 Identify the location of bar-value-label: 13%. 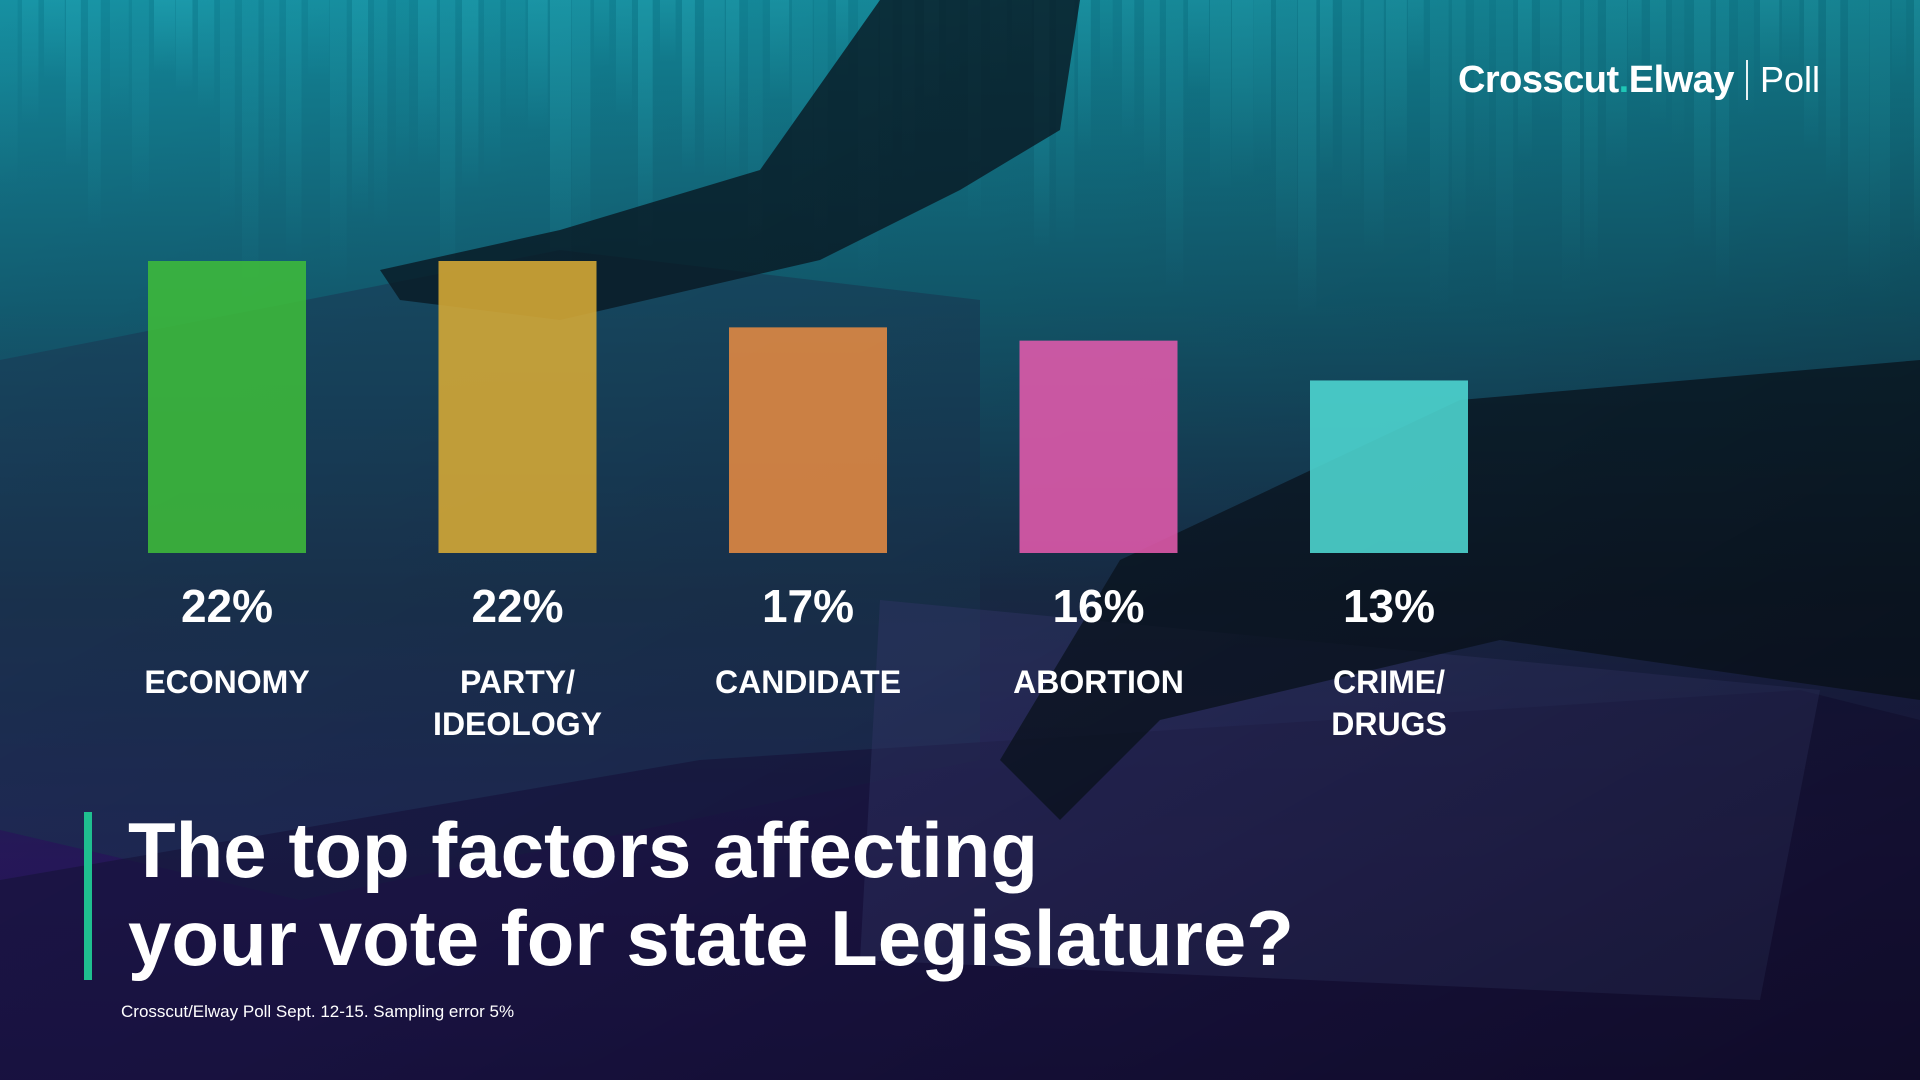
(1389, 606).